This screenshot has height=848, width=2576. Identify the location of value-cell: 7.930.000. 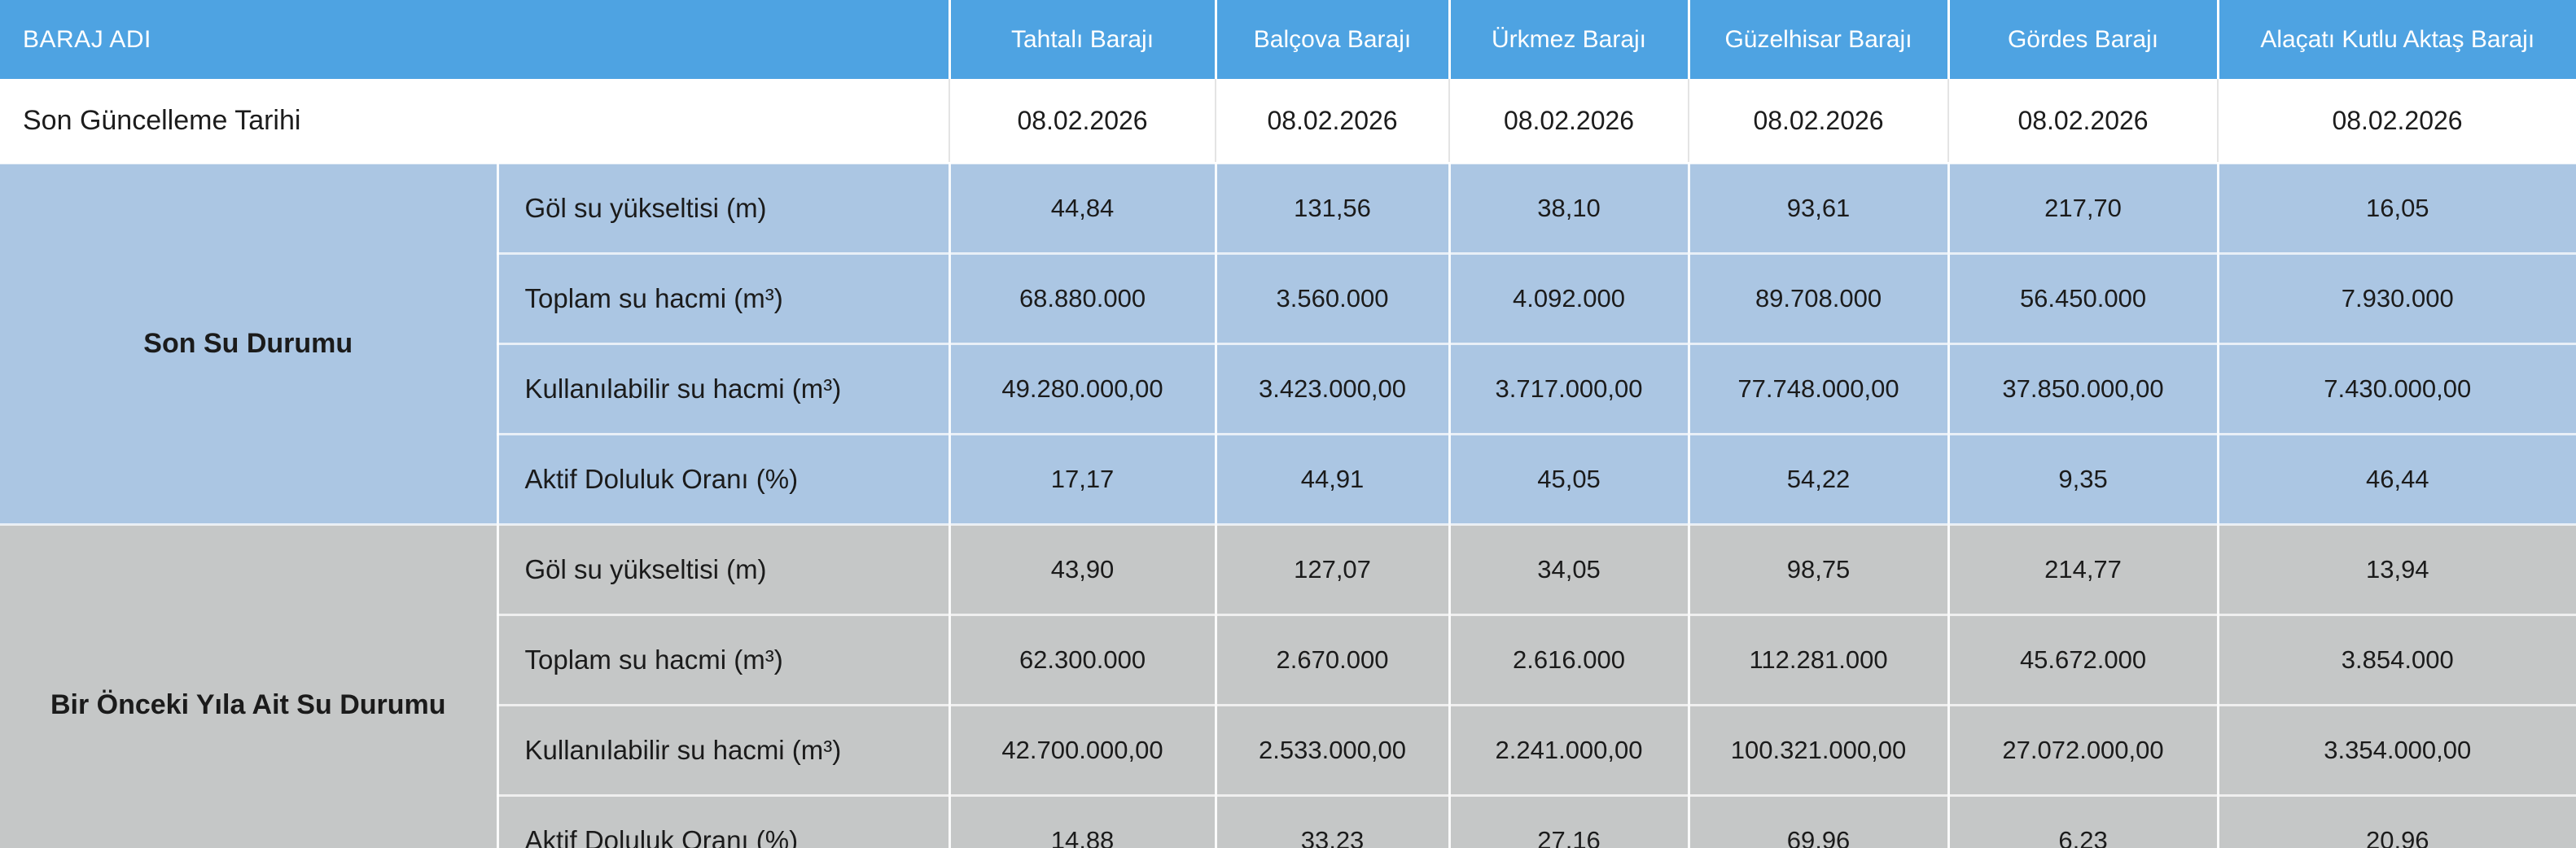
(2397, 298).